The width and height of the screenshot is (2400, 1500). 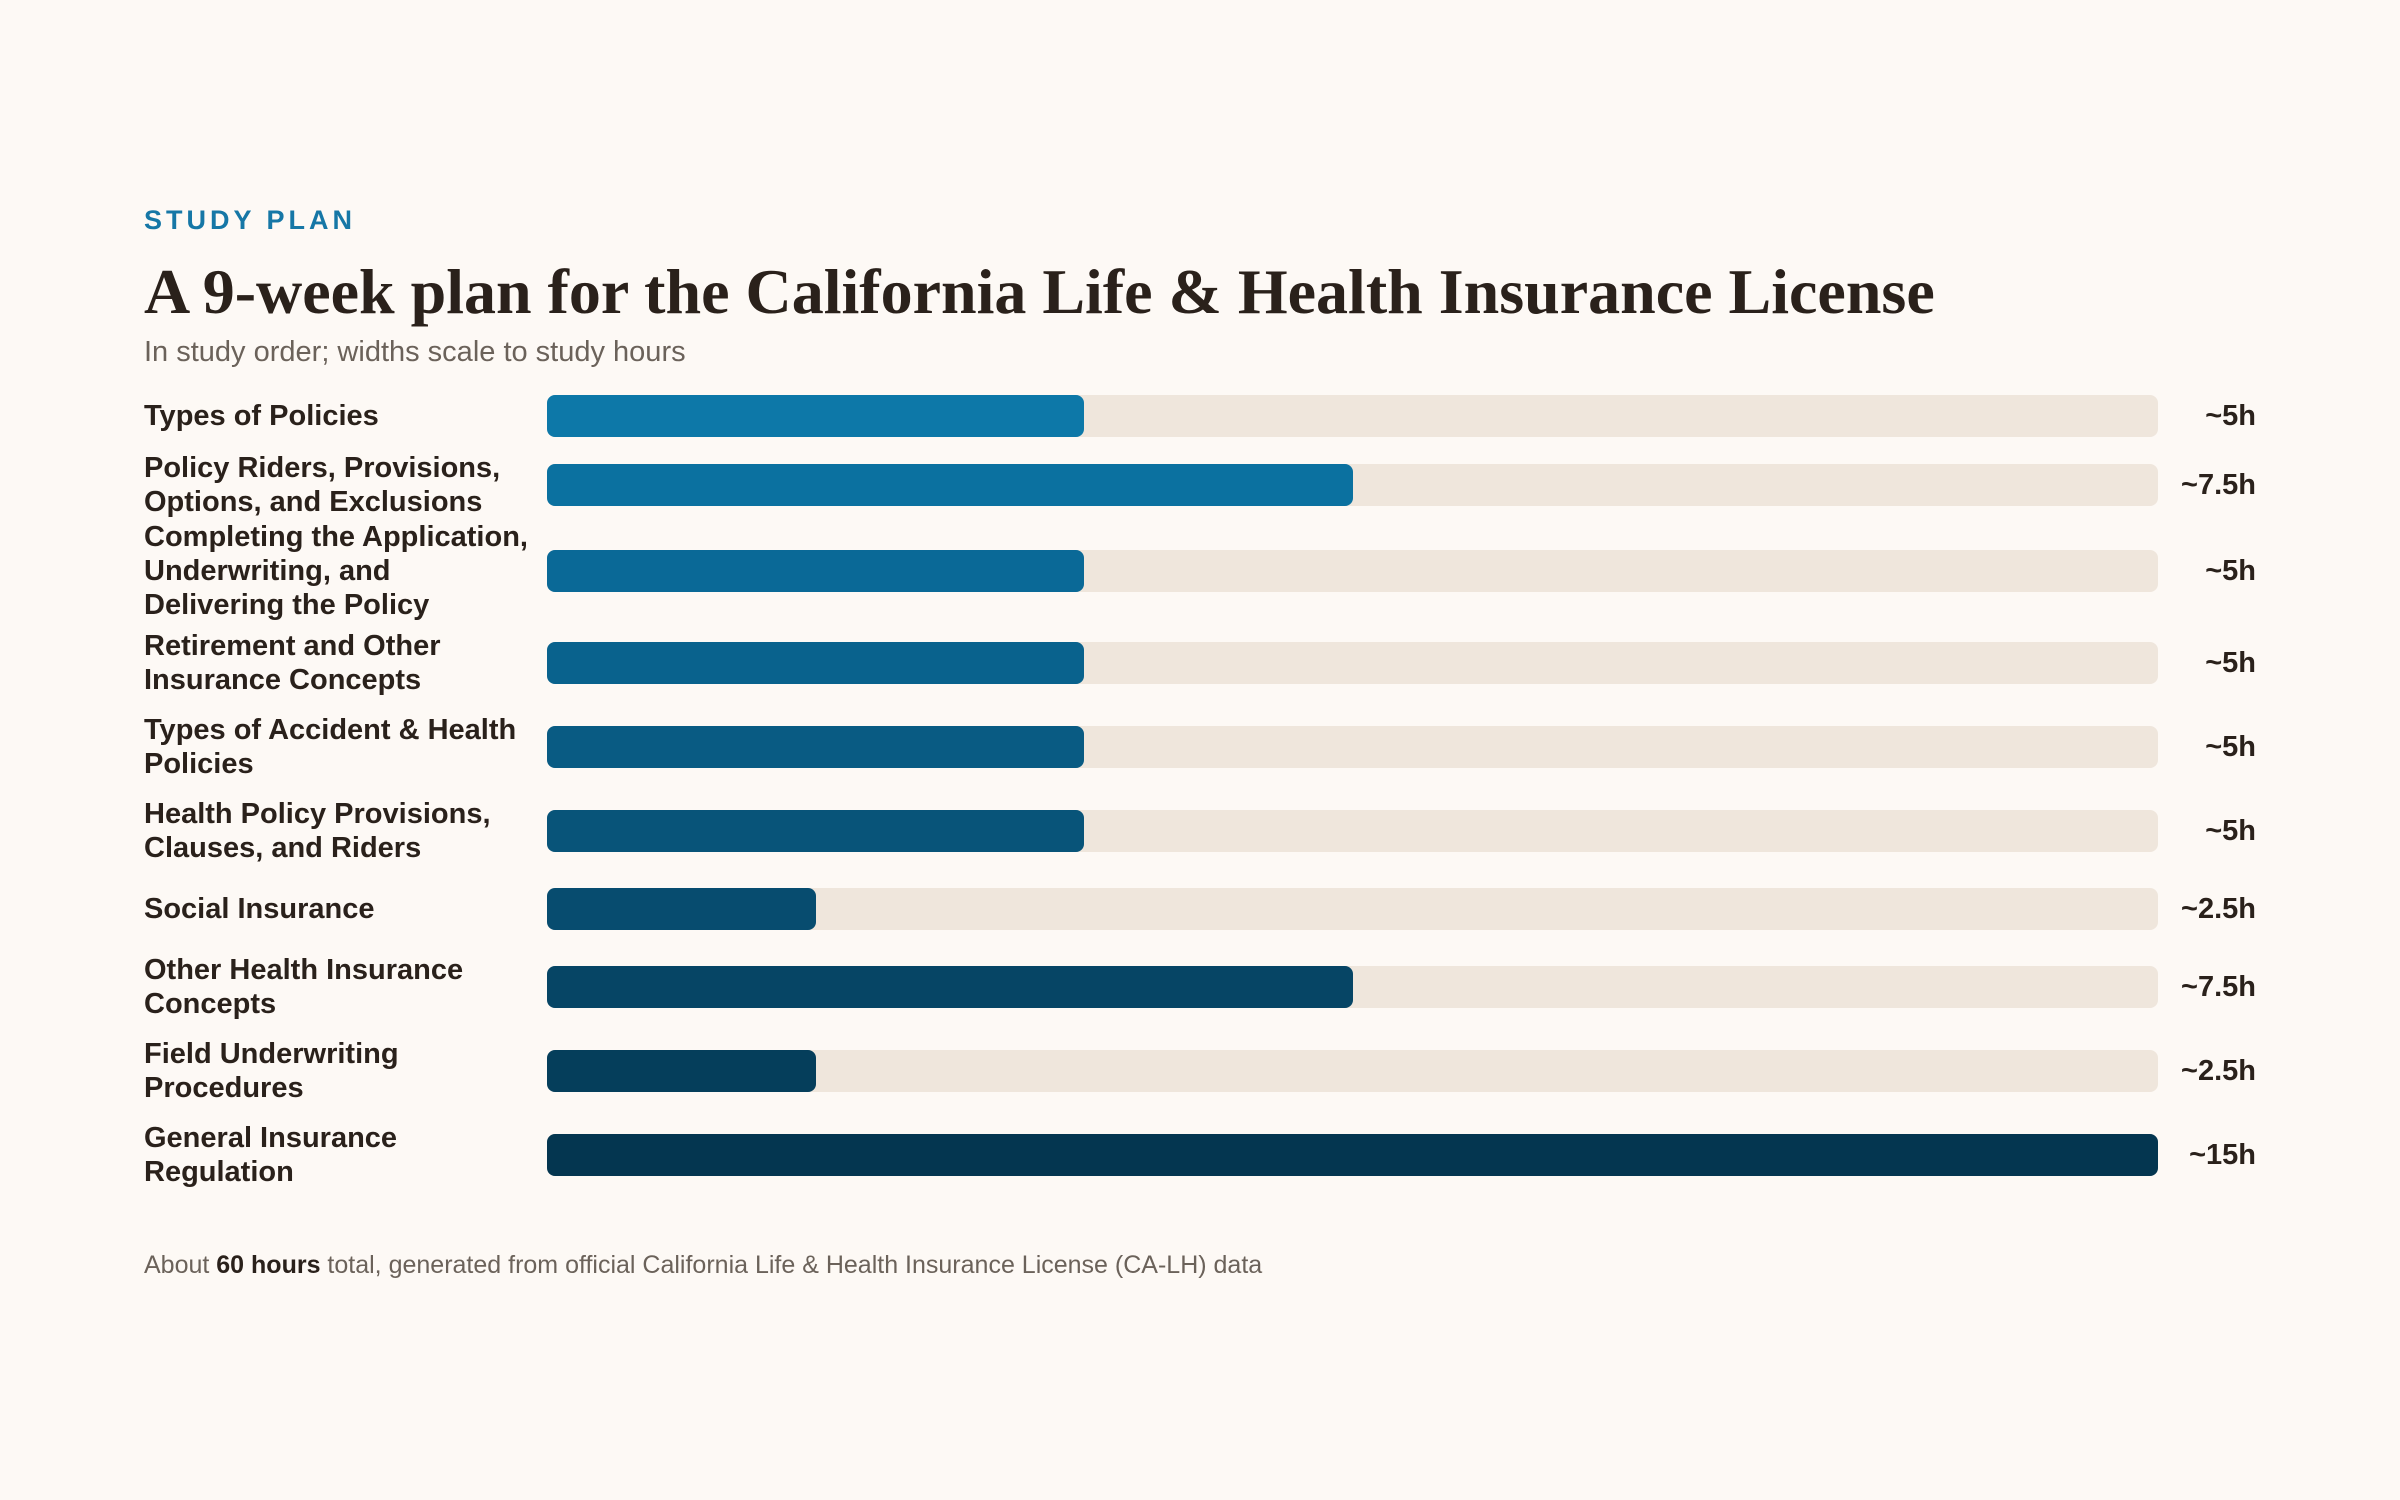 I want to click on chart-row: General Insurance Regulation ~15h, so click(x=1200, y=1155).